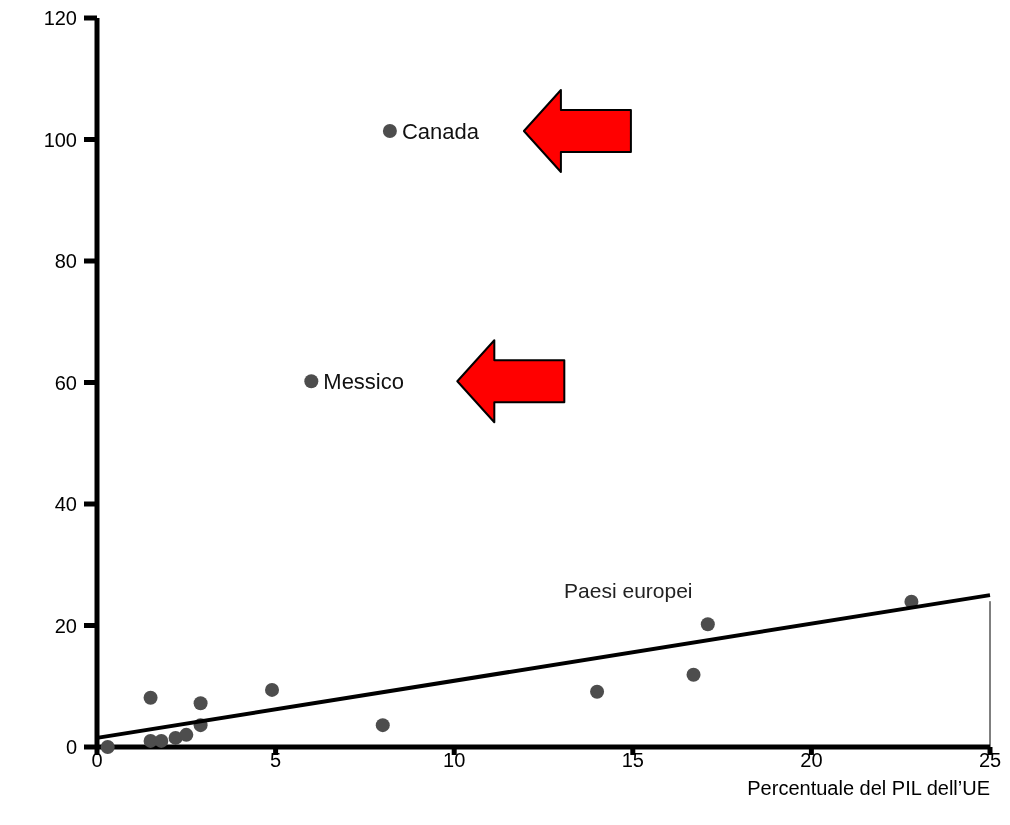  What do you see at coordinates (454, 760) in the screenshot?
I see `x-tick-label: 10` at bounding box center [454, 760].